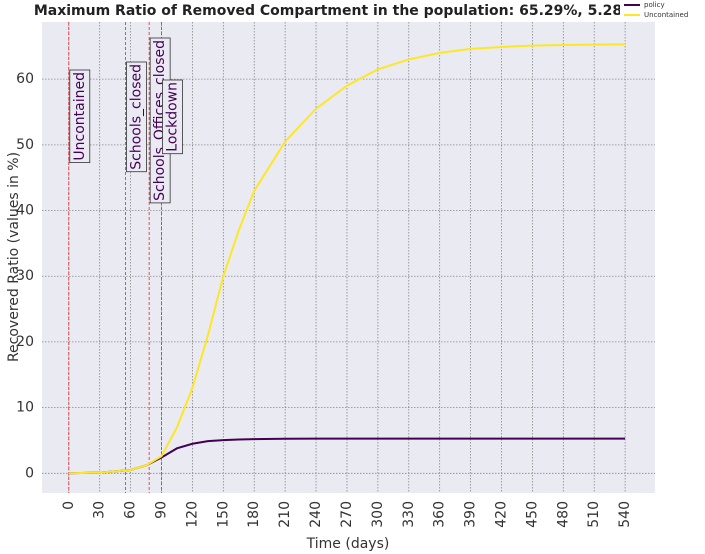  I want to click on x-tick-label: 240, so click(316, 514).